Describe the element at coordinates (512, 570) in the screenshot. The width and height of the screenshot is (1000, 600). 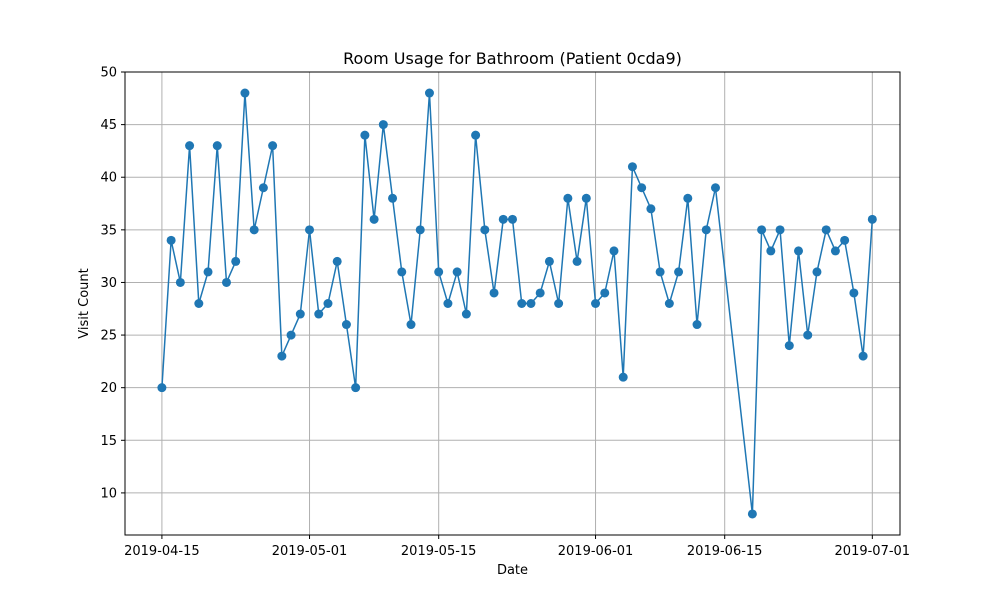
I see `x-axis-label: Date` at that location.